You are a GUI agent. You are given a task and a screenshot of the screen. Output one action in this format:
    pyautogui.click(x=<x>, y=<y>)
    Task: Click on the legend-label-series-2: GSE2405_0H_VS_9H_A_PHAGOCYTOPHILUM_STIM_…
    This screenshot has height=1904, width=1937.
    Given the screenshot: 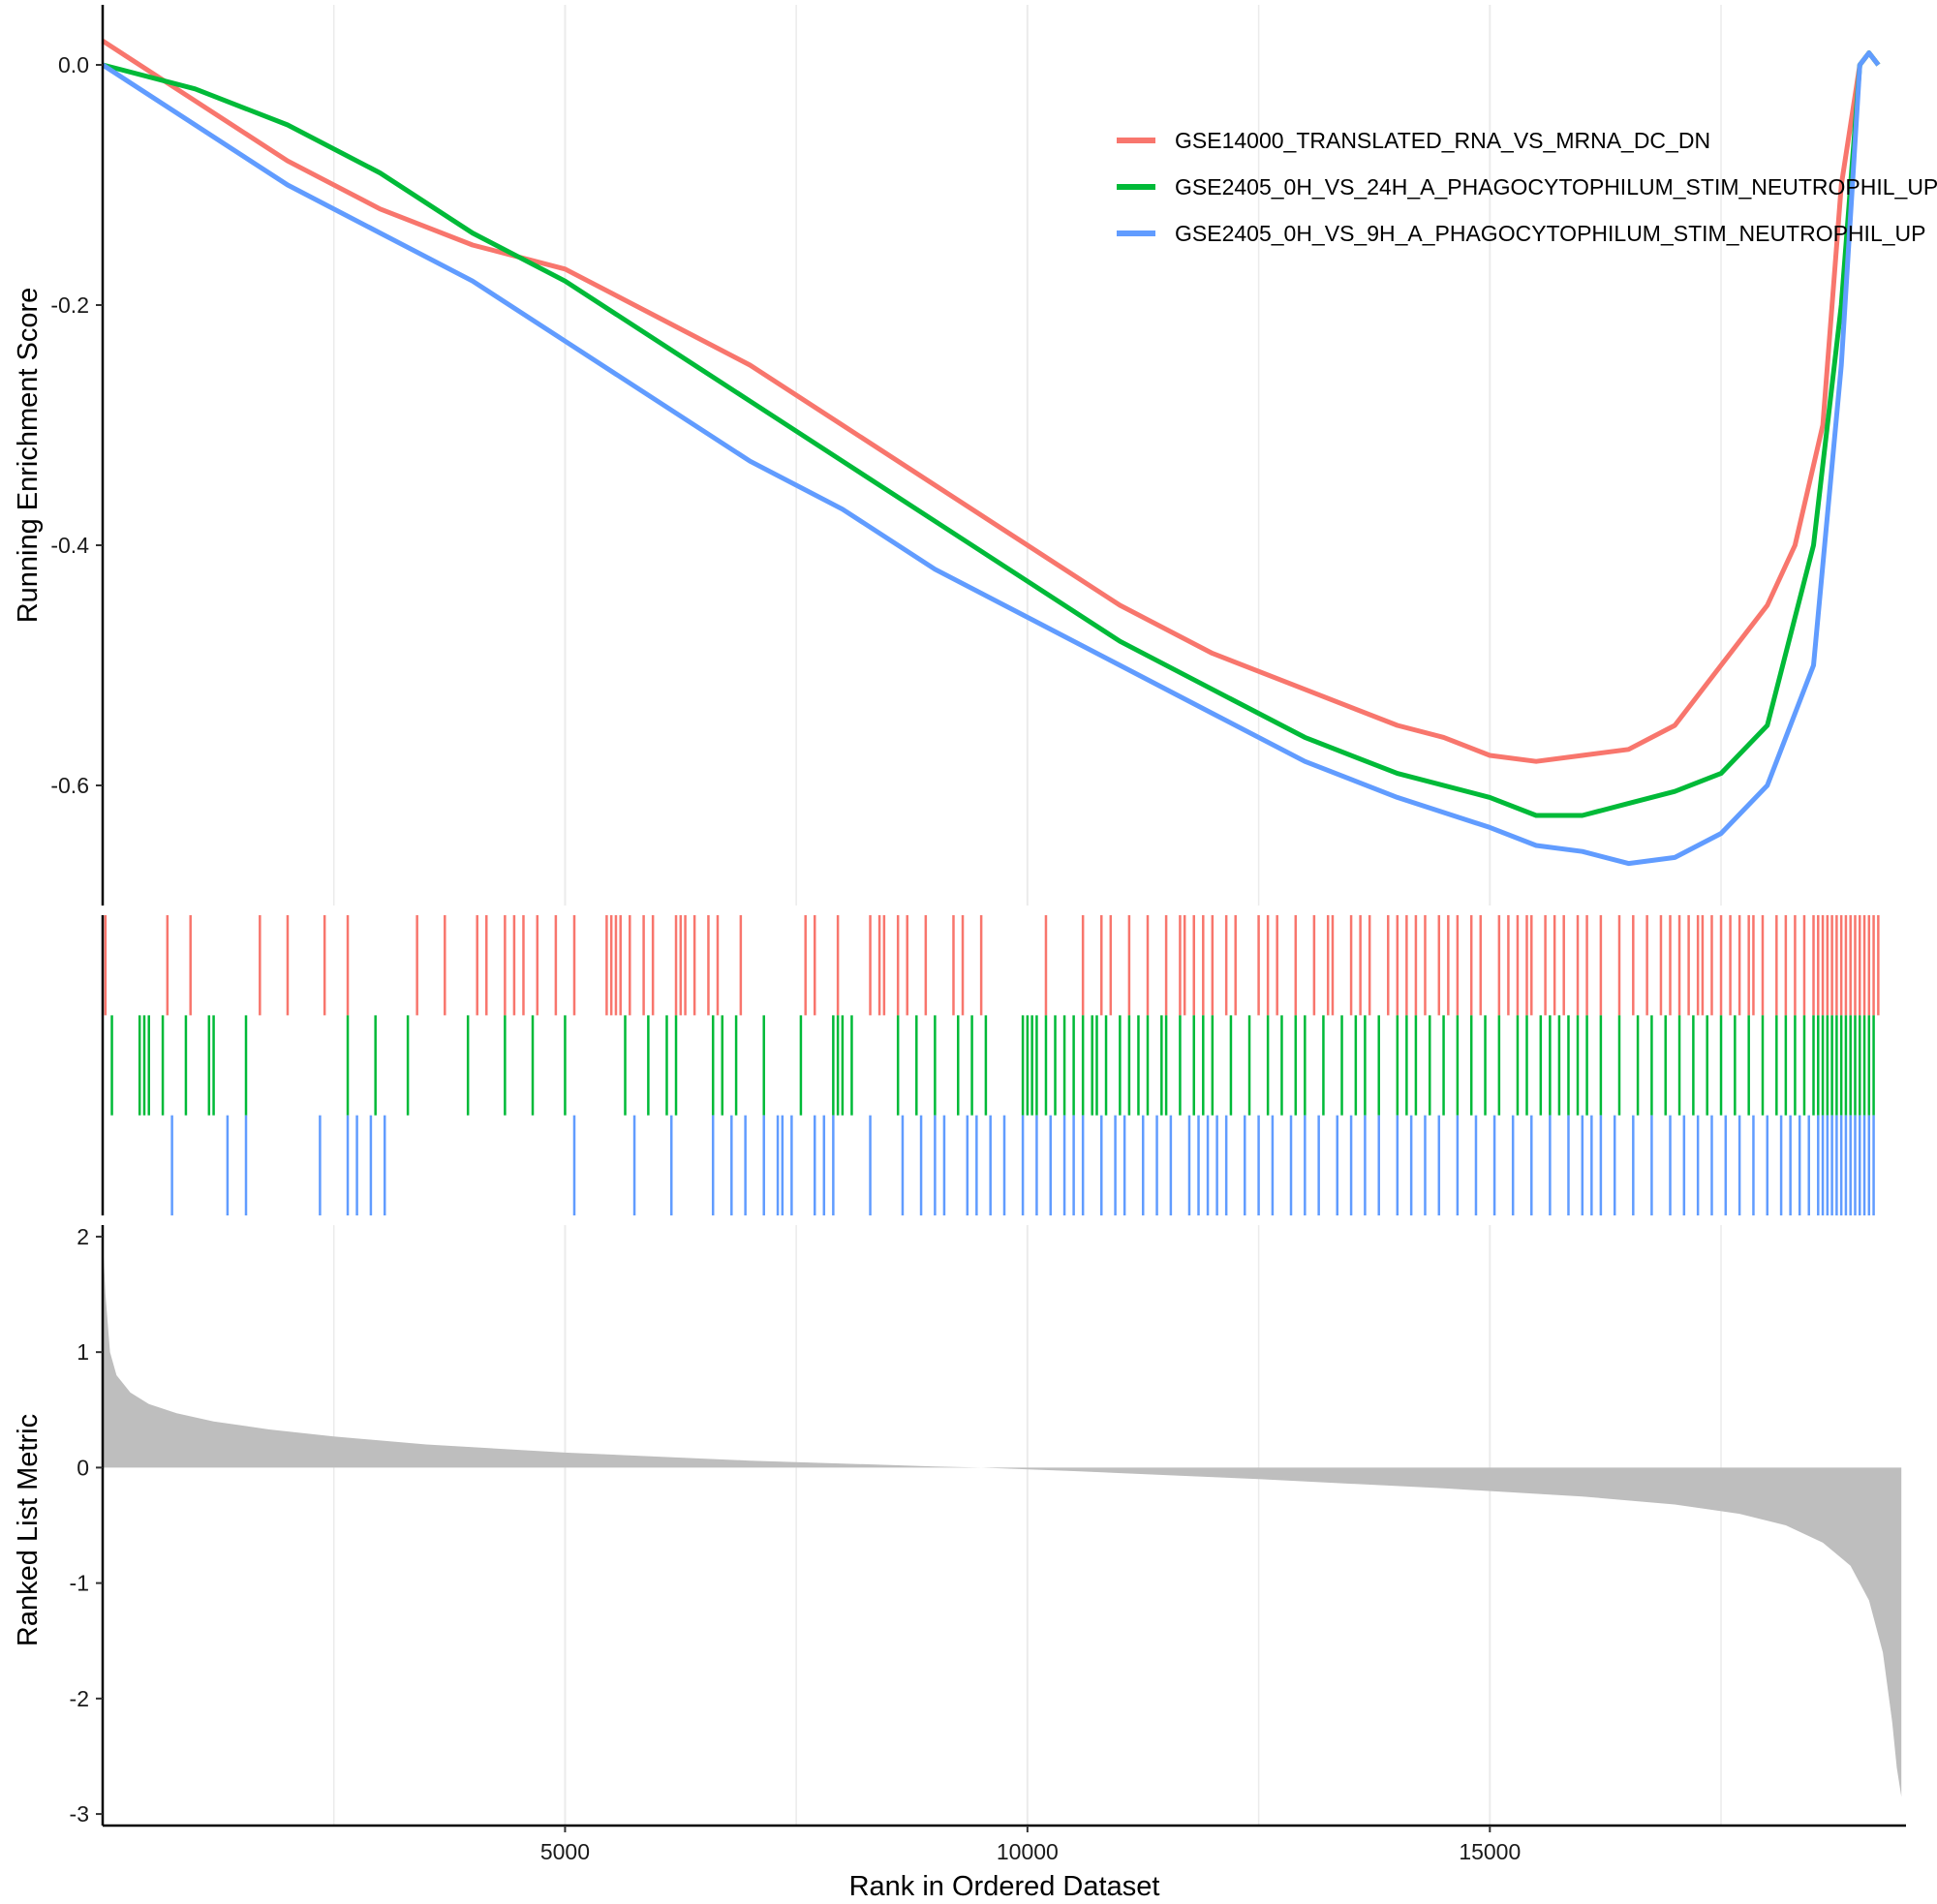 What is the action you would take?
    pyautogui.click(x=1550, y=234)
    